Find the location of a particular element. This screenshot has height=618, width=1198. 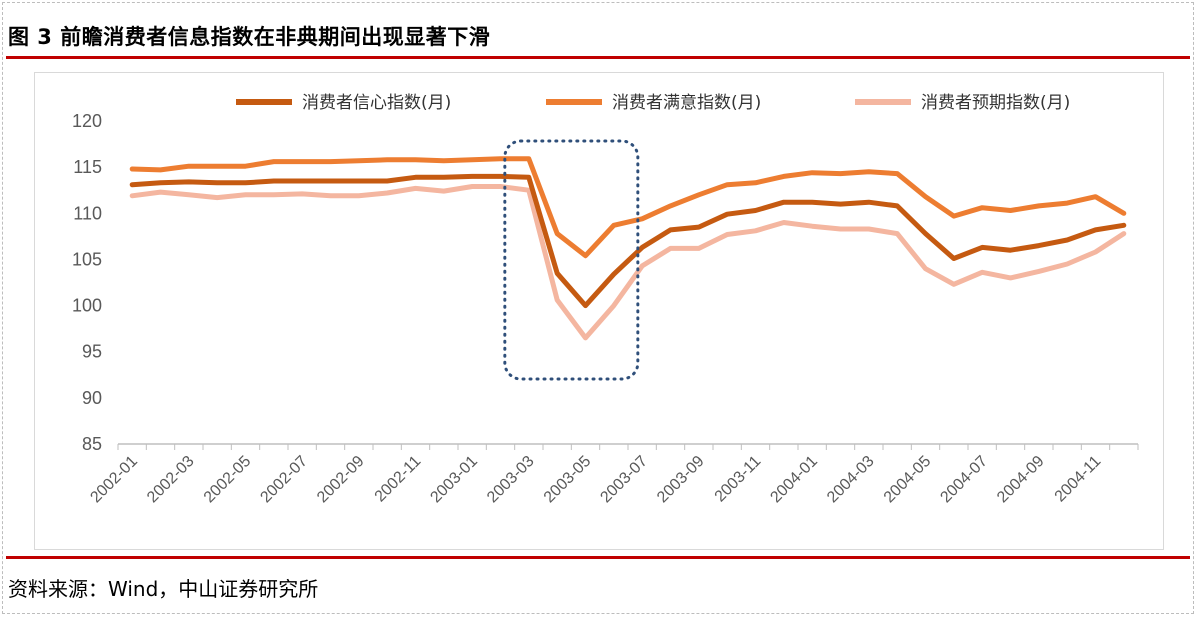

x-tick-label: 2004-05 is located at coordinates (908, 480).